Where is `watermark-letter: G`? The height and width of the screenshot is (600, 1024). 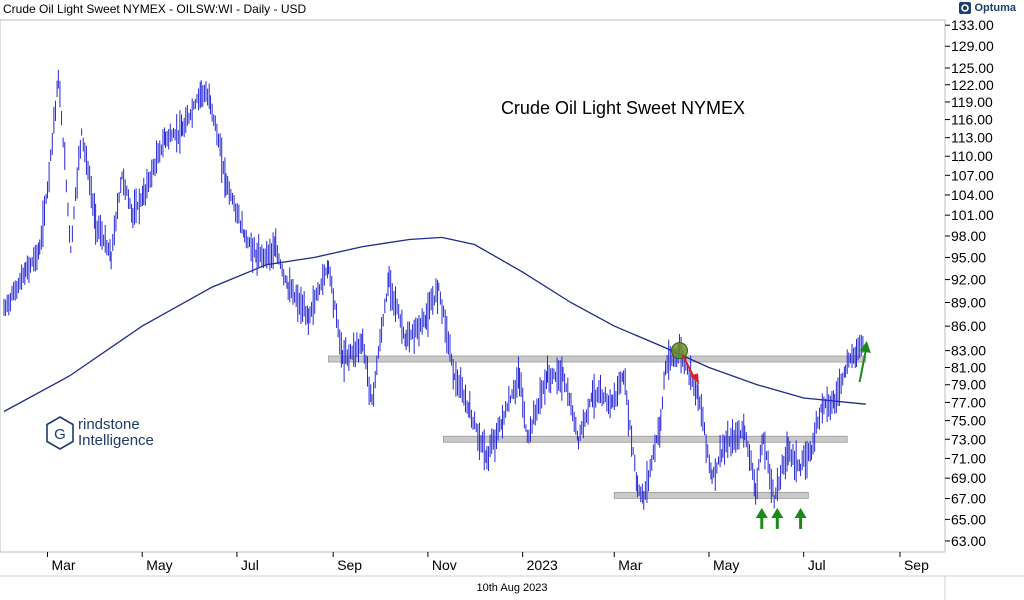
watermark-letter: G is located at coordinates (60, 434).